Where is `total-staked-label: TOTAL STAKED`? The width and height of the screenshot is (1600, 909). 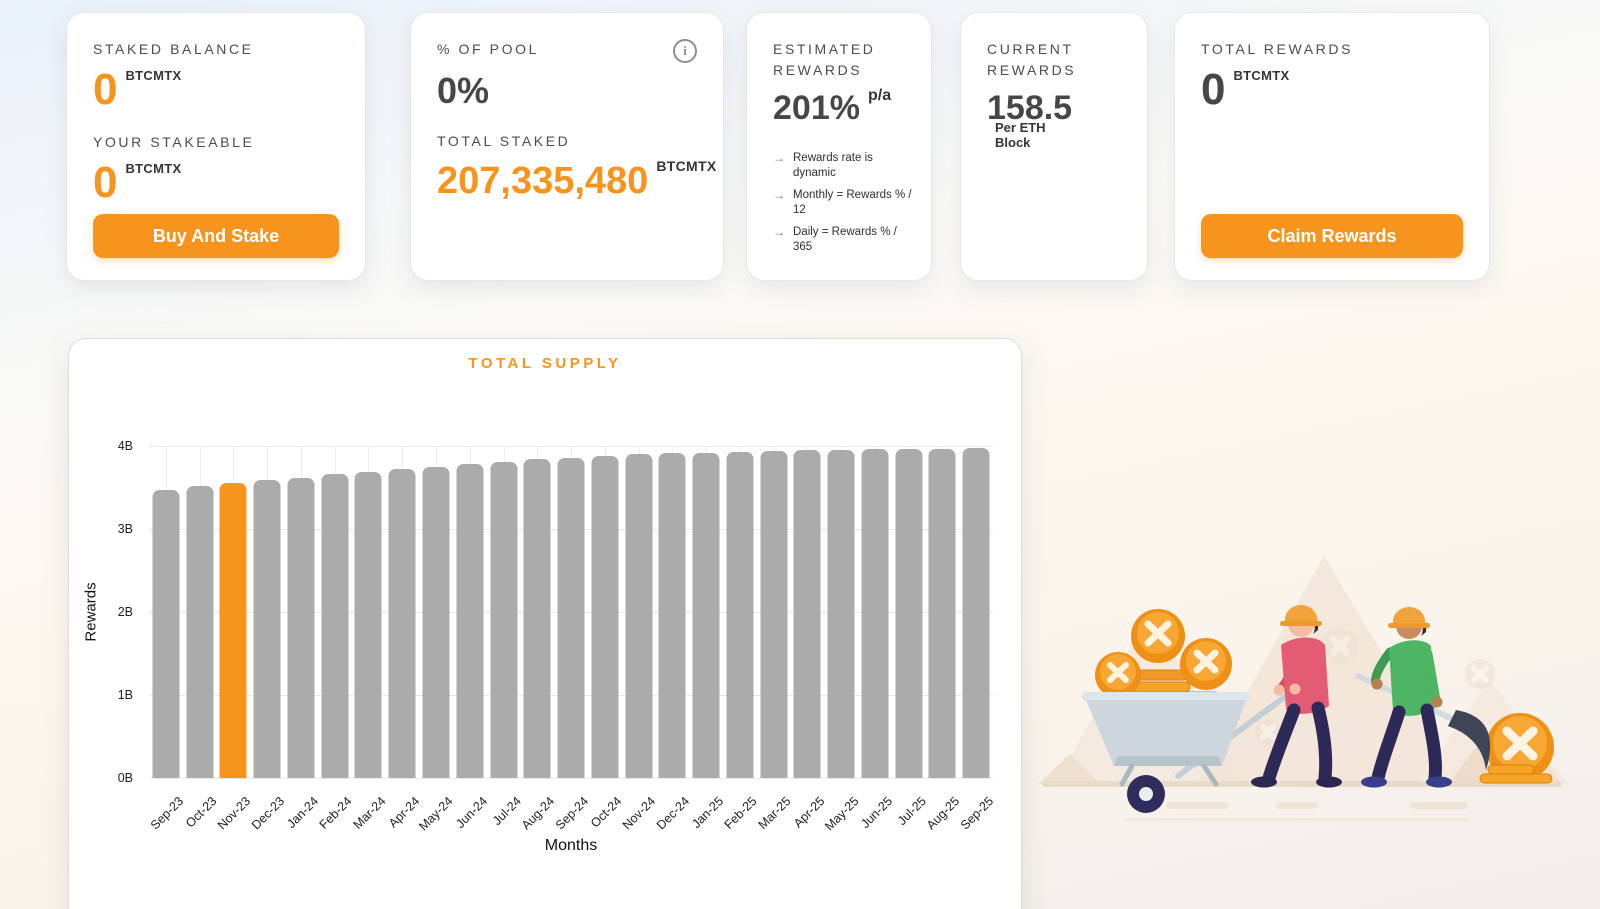 total-staked-label: TOTAL STAKED is located at coordinates (504, 141).